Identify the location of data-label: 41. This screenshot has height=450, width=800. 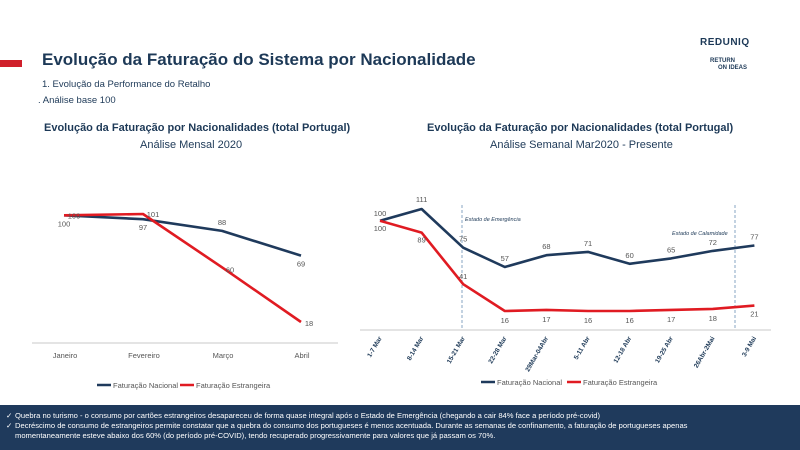
(463, 276).